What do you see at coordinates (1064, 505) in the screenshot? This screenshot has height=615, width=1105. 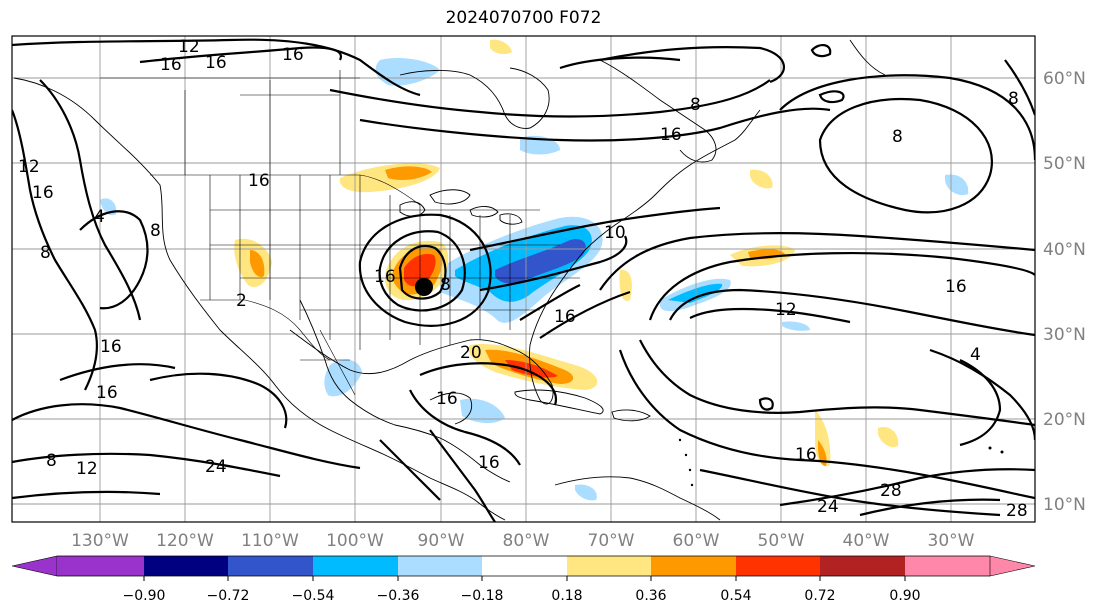 I see `lat-label: 10°N` at bounding box center [1064, 505].